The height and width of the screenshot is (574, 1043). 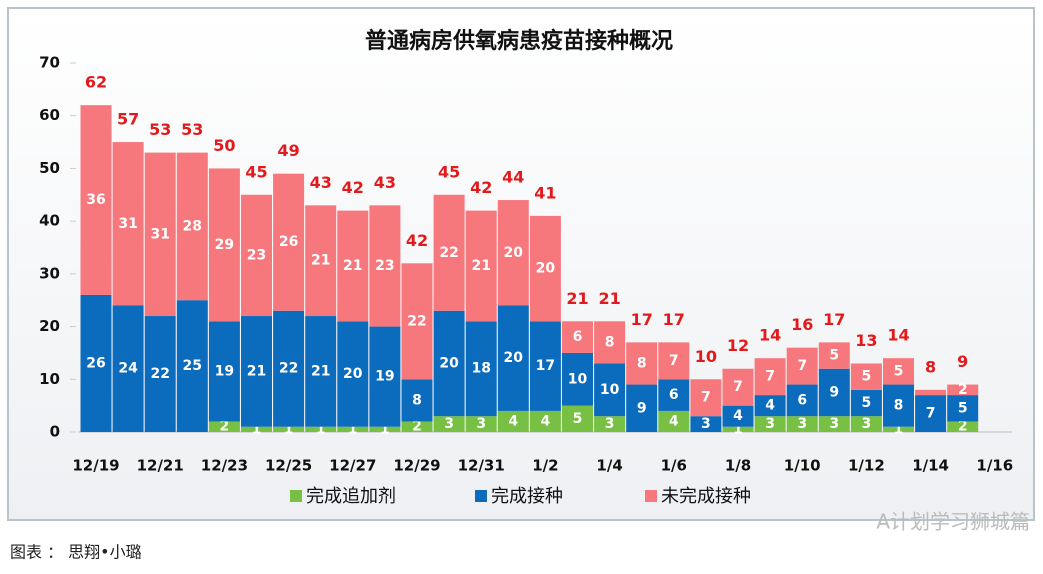 What do you see at coordinates (224, 466) in the screenshot?
I see `x-tick-label: 12/23` at bounding box center [224, 466].